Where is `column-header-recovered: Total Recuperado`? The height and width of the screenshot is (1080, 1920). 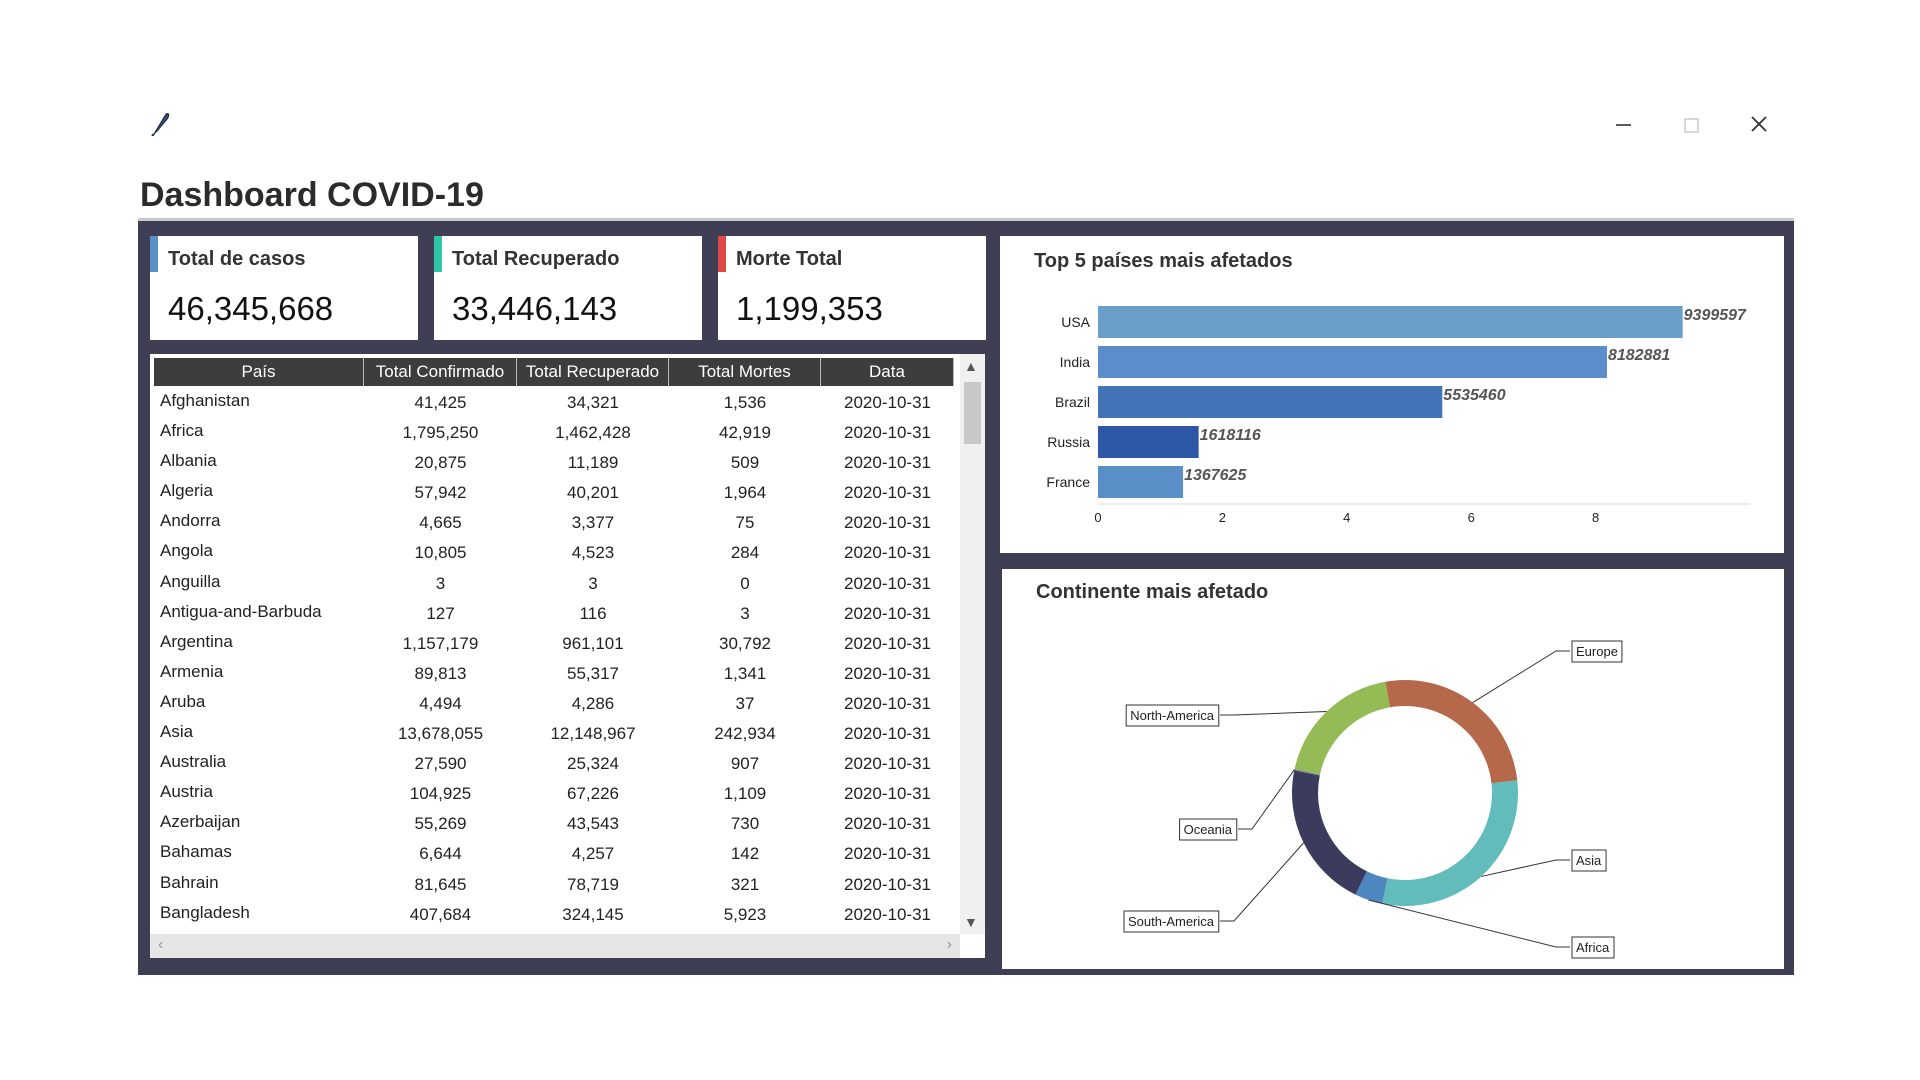
column-header-recovered: Total Recuperado is located at coordinates (593, 372).